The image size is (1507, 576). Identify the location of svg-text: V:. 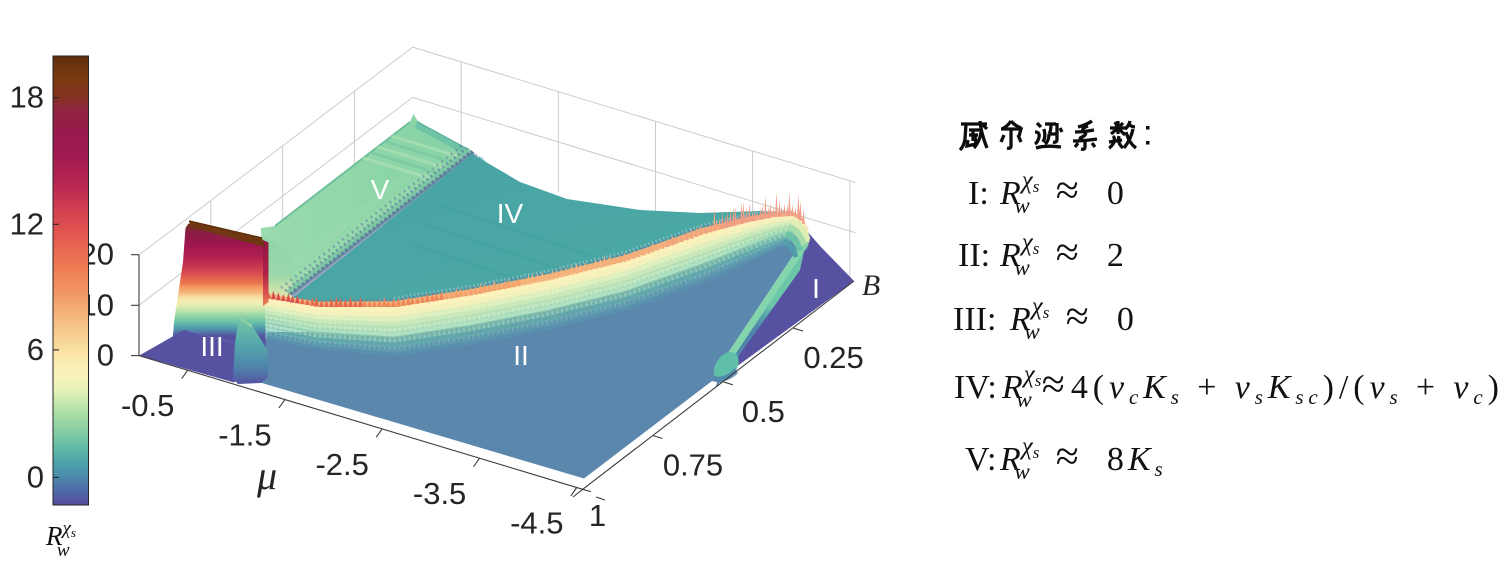
(980, 459).